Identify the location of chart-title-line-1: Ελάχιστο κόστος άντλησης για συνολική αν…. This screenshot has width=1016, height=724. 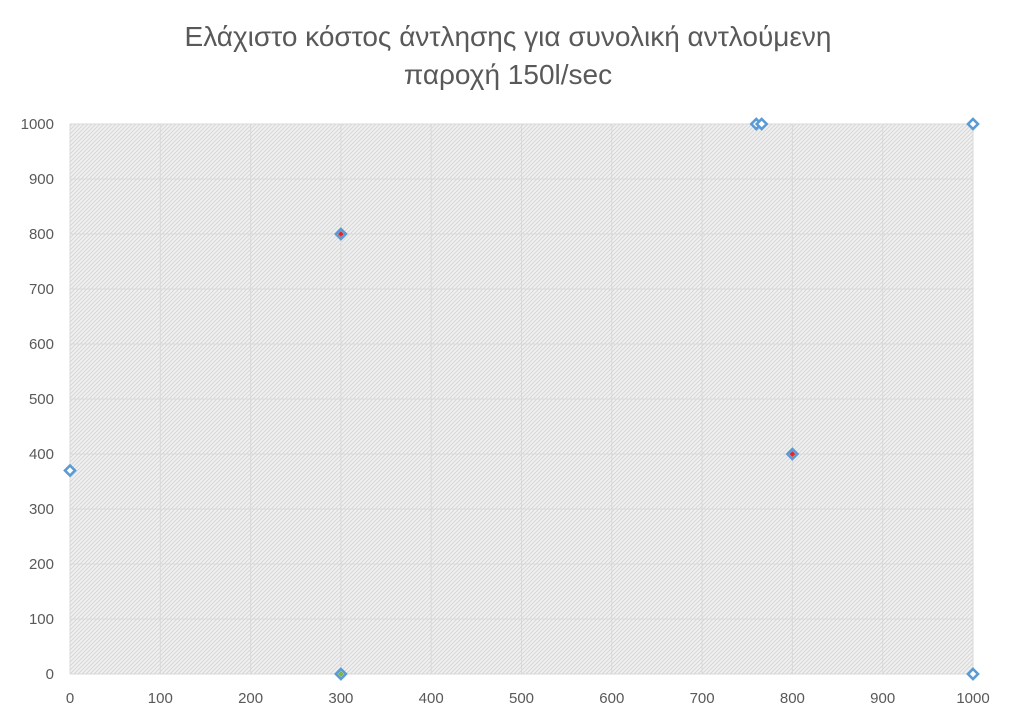
(508, 36).